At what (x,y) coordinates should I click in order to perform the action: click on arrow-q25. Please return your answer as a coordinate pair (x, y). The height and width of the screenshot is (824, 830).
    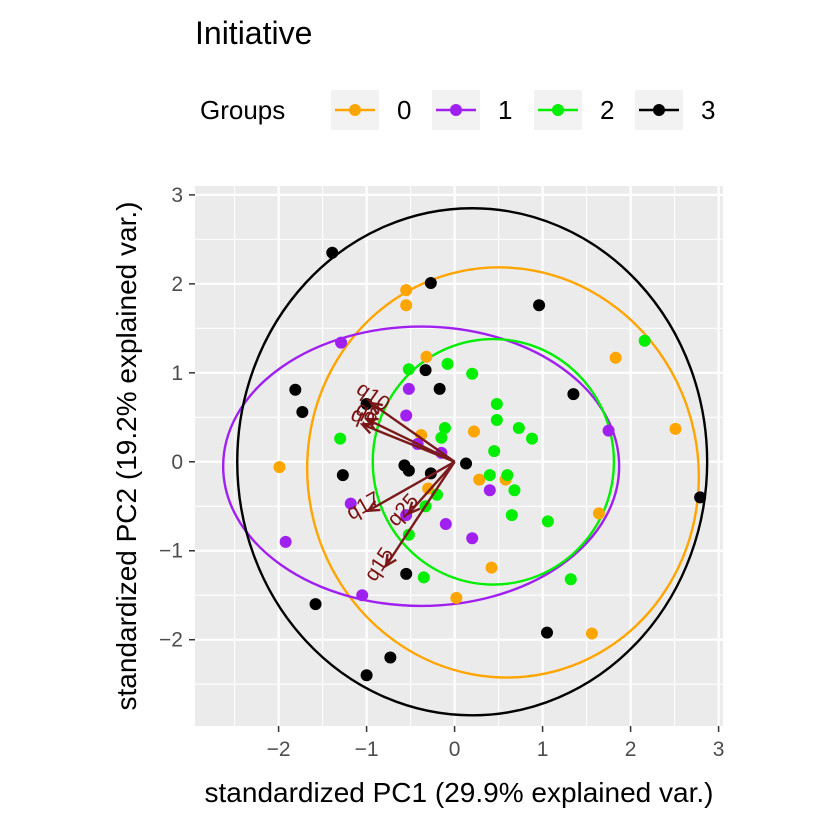
    Looking at the image, I should click on (431, 487).